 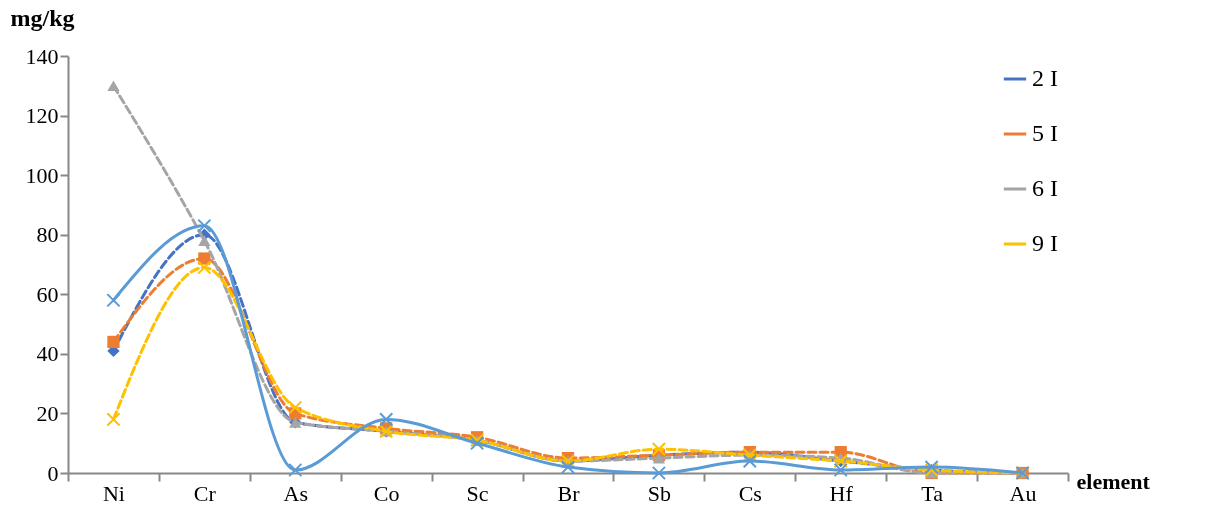 What do you see at coordinates (477, 493) in the screenshot?
I see `x-tick-label: Sc` at bounding box center [477, 493].